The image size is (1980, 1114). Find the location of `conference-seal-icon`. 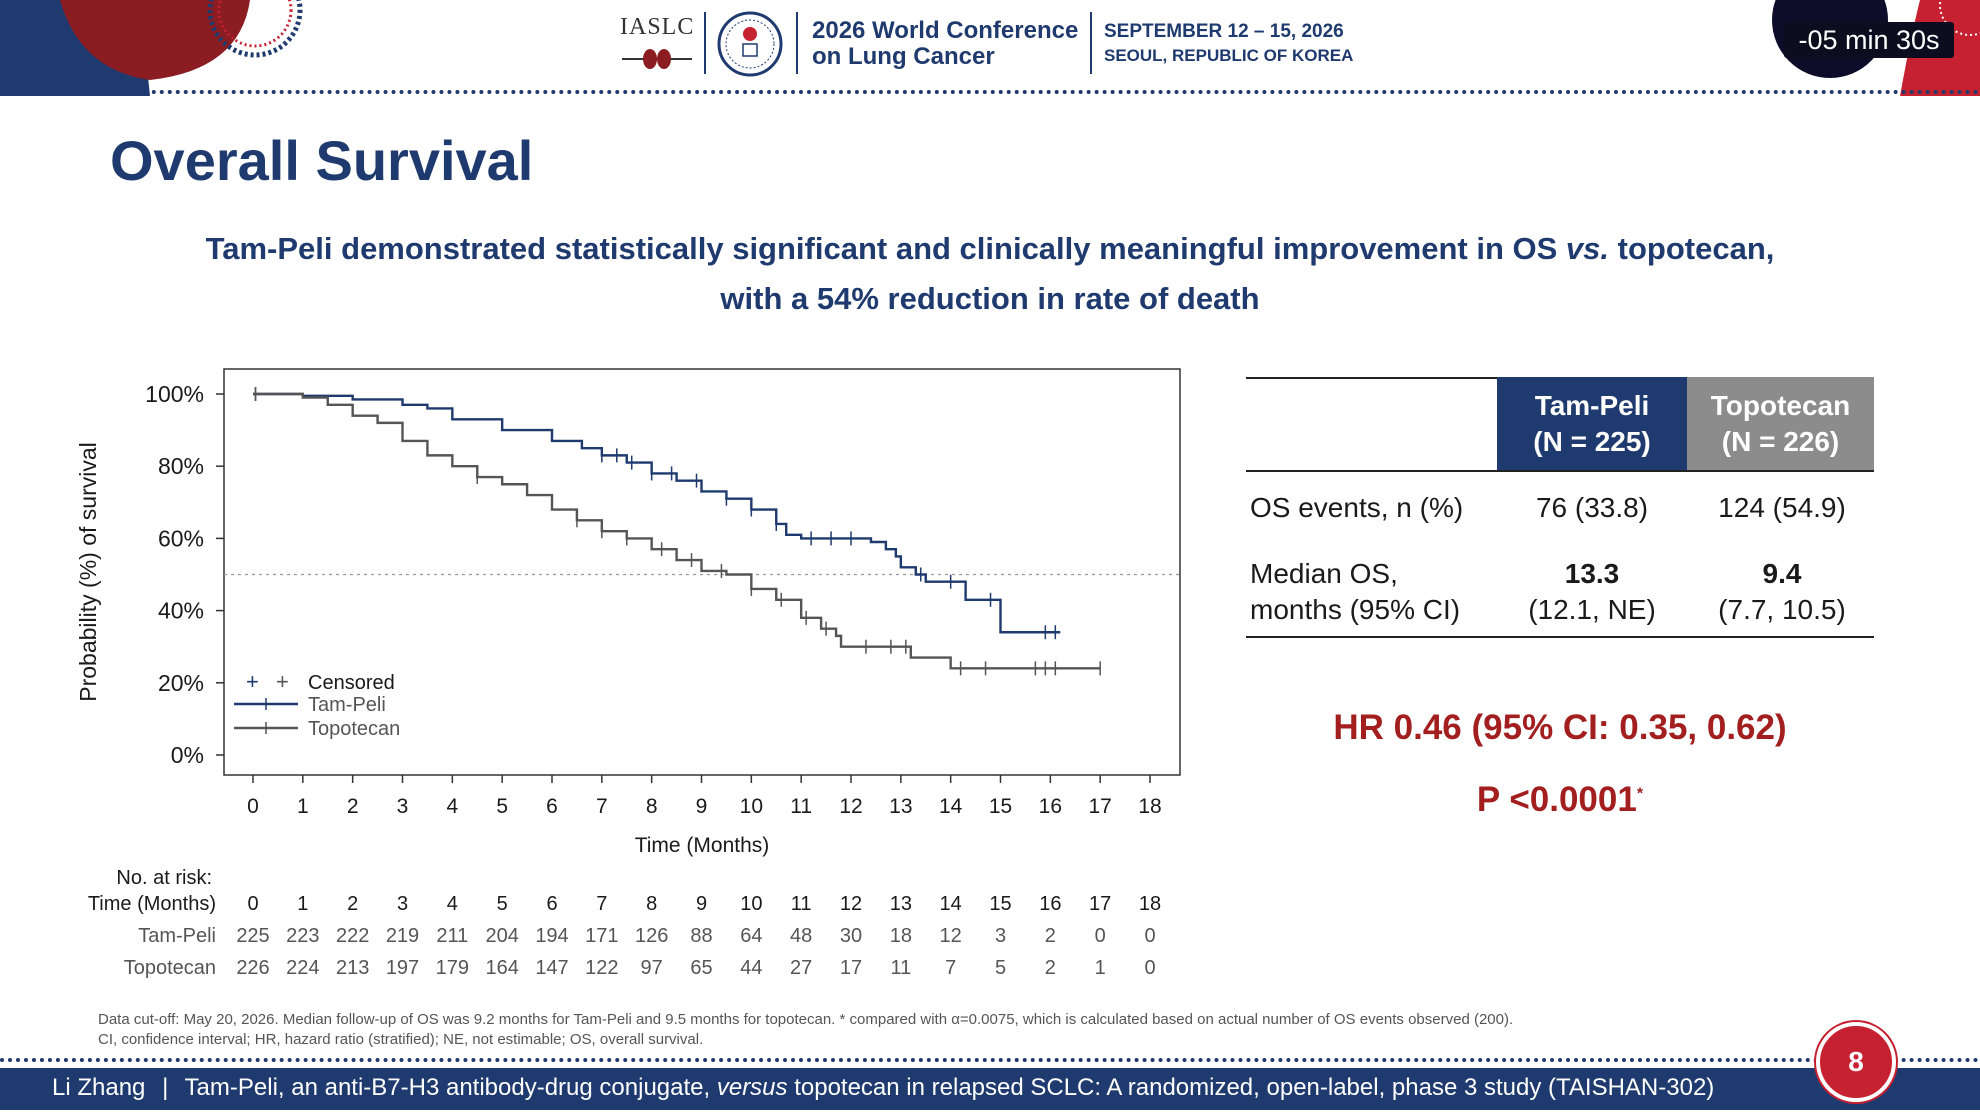

conference-seal-icon is located at coordinates (750, 44).